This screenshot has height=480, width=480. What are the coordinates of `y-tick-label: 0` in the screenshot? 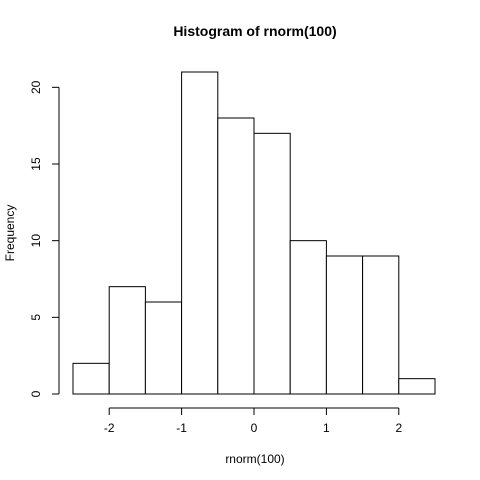 It's located at (36, 393).